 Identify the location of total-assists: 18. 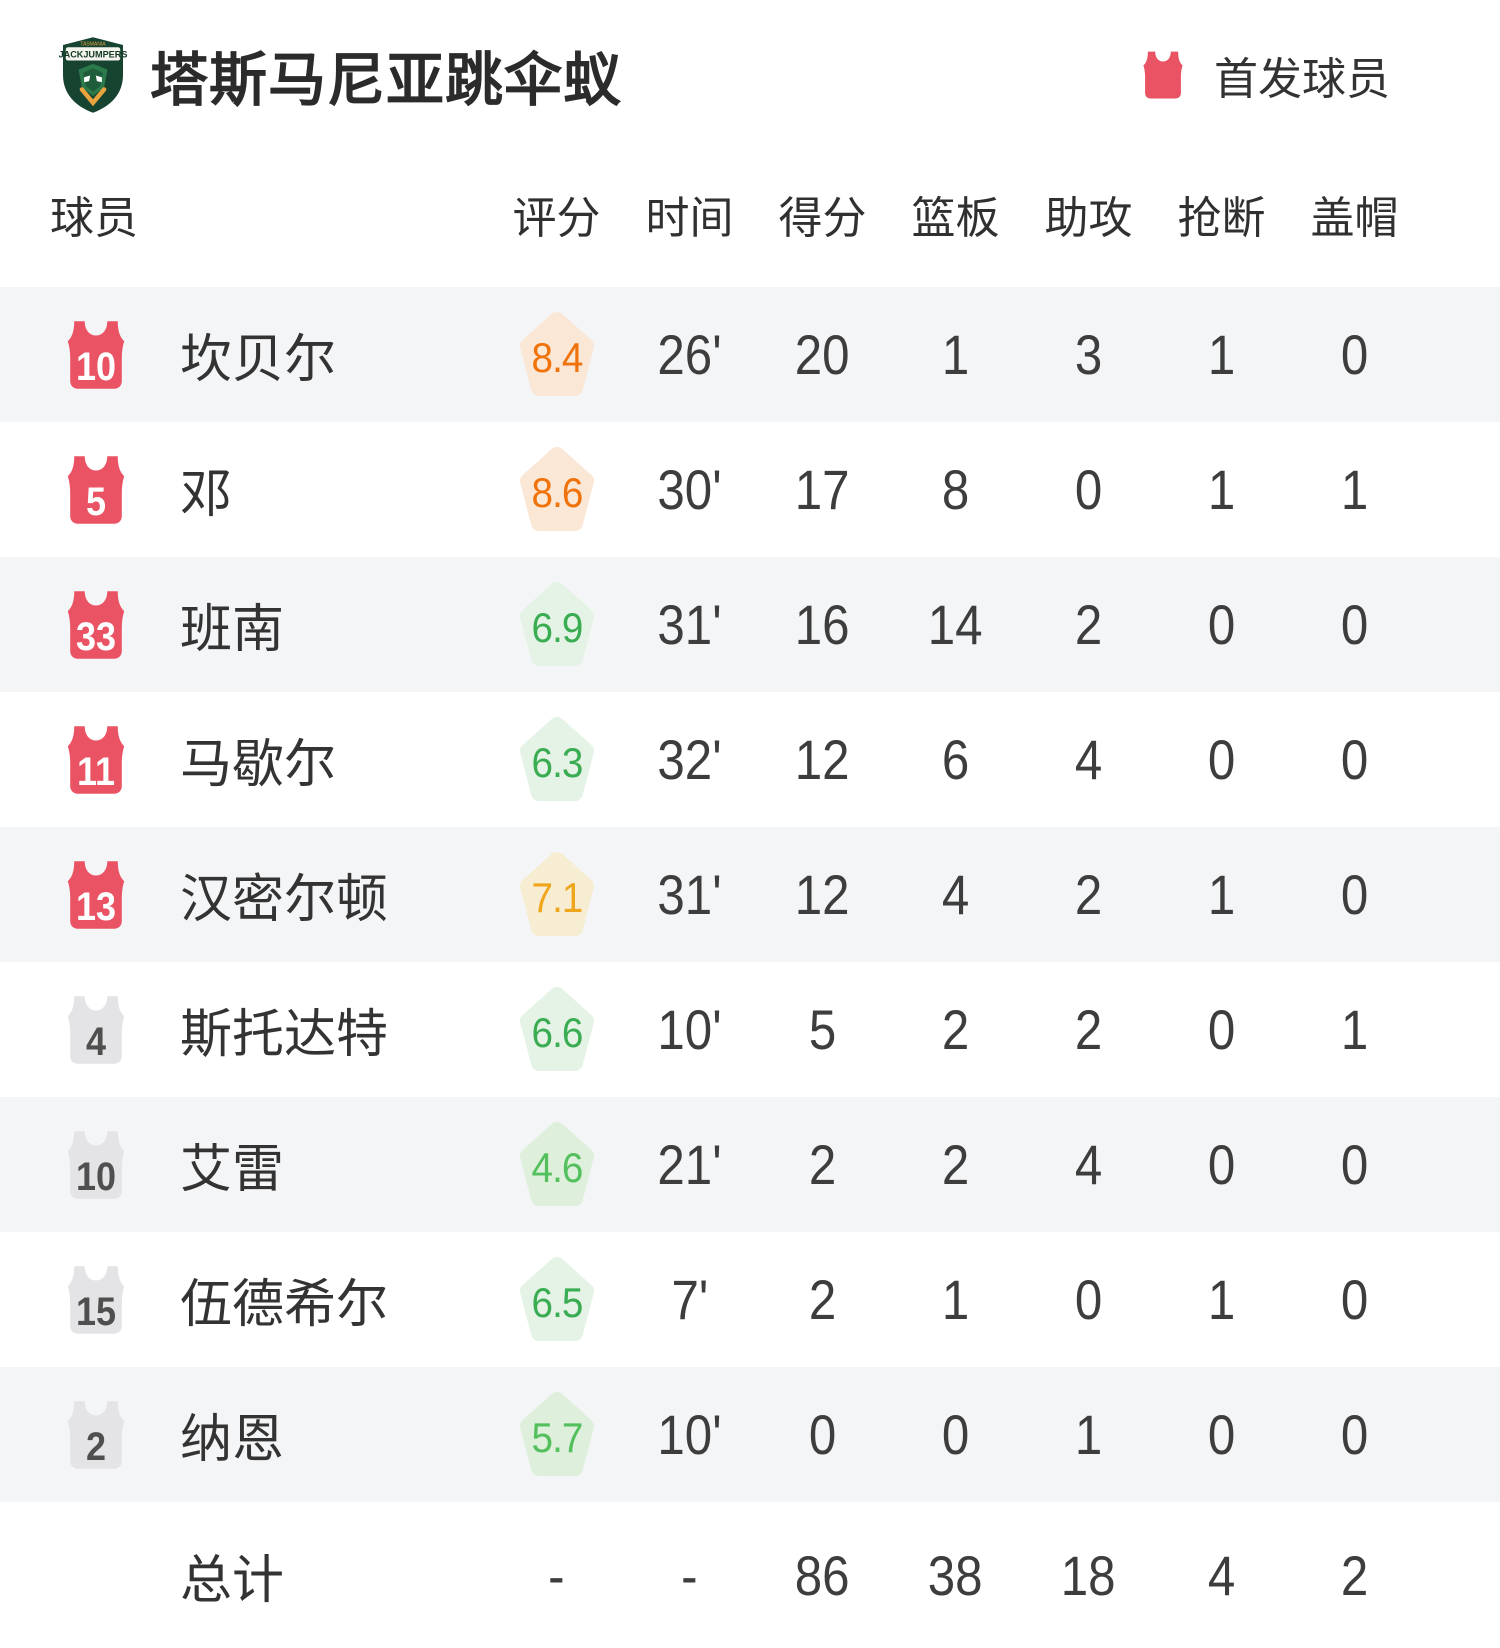
(1088, 1575).